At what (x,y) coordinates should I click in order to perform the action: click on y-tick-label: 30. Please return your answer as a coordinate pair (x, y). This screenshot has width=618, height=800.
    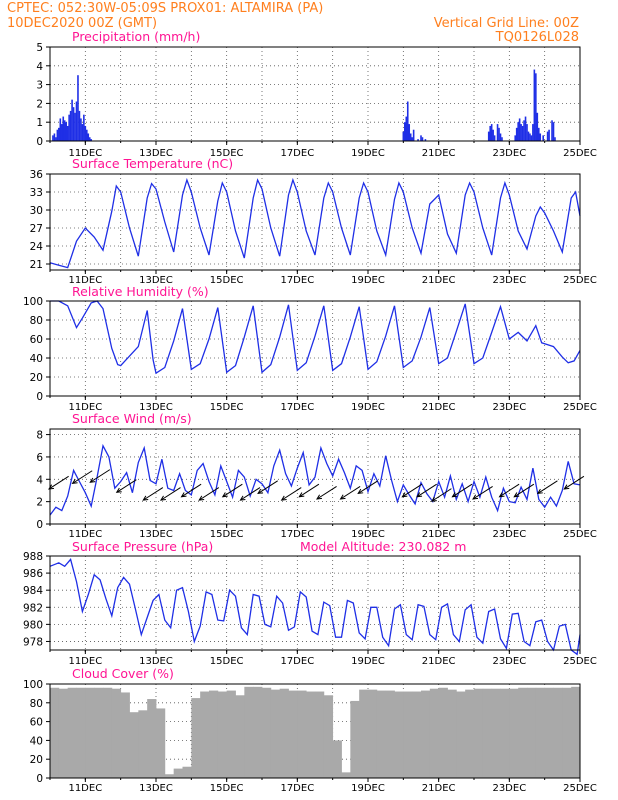
    Looking at the image, I should click on (36, 211).